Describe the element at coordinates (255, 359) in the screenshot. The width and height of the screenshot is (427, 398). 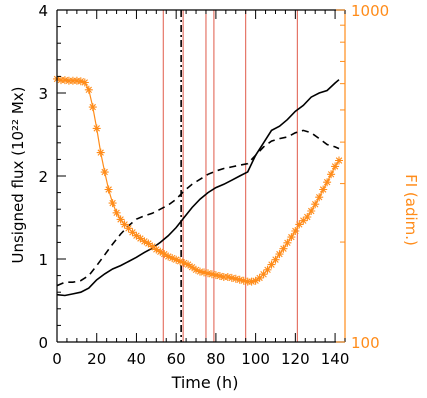
I see `x-tick-label: 100` at that location.